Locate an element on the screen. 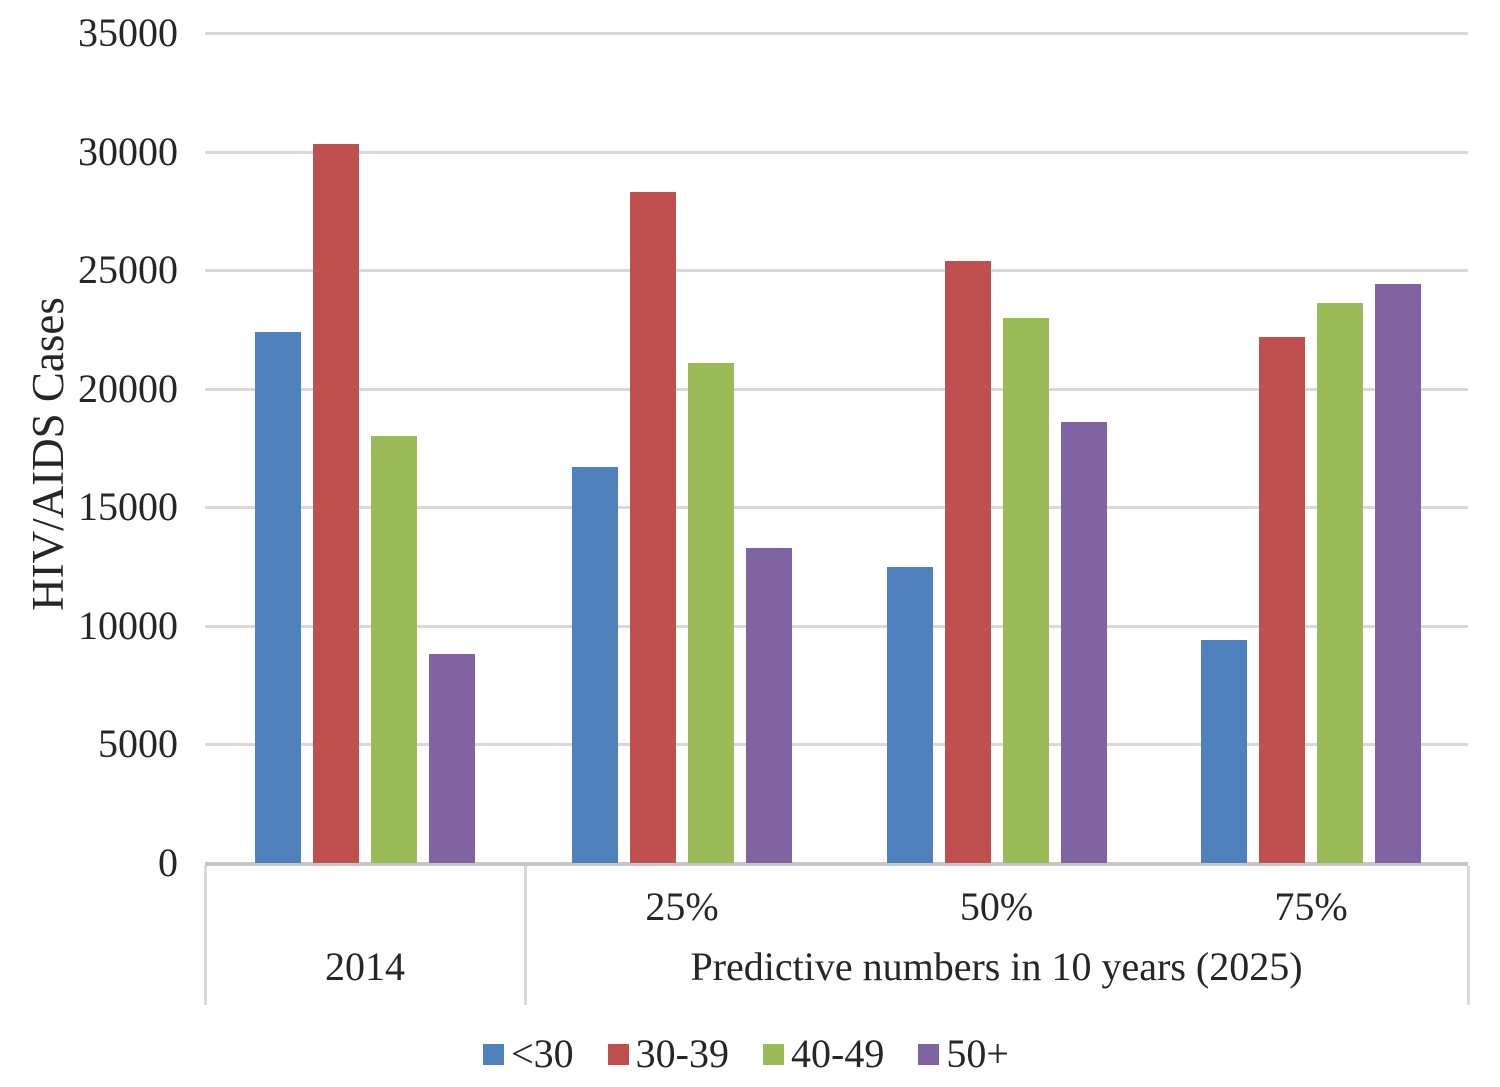  legend-item: 50+ is located at coordinates (963, 1054).